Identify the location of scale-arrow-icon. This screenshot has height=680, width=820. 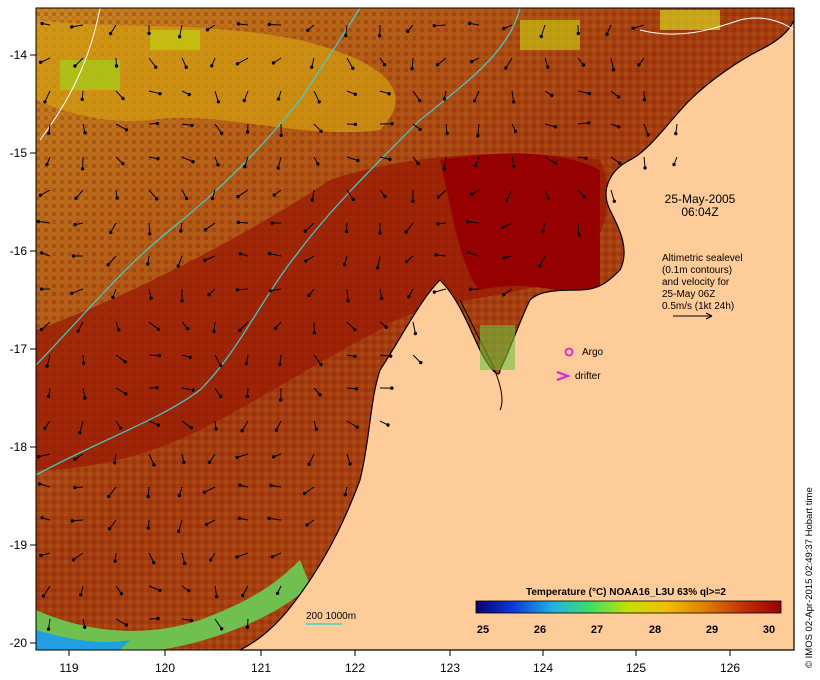
(693, 316).